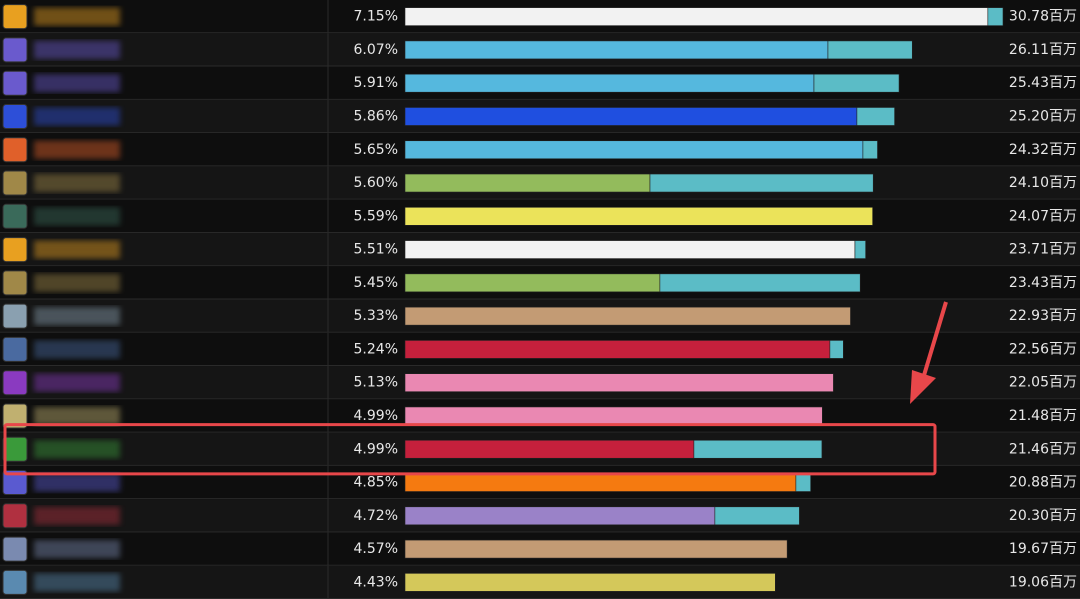 The width and height of the screenshot is (1080, 599). Describe the element at coordinates (376, 50) in the screenshot. I see `percent: 6.07%` at that location.